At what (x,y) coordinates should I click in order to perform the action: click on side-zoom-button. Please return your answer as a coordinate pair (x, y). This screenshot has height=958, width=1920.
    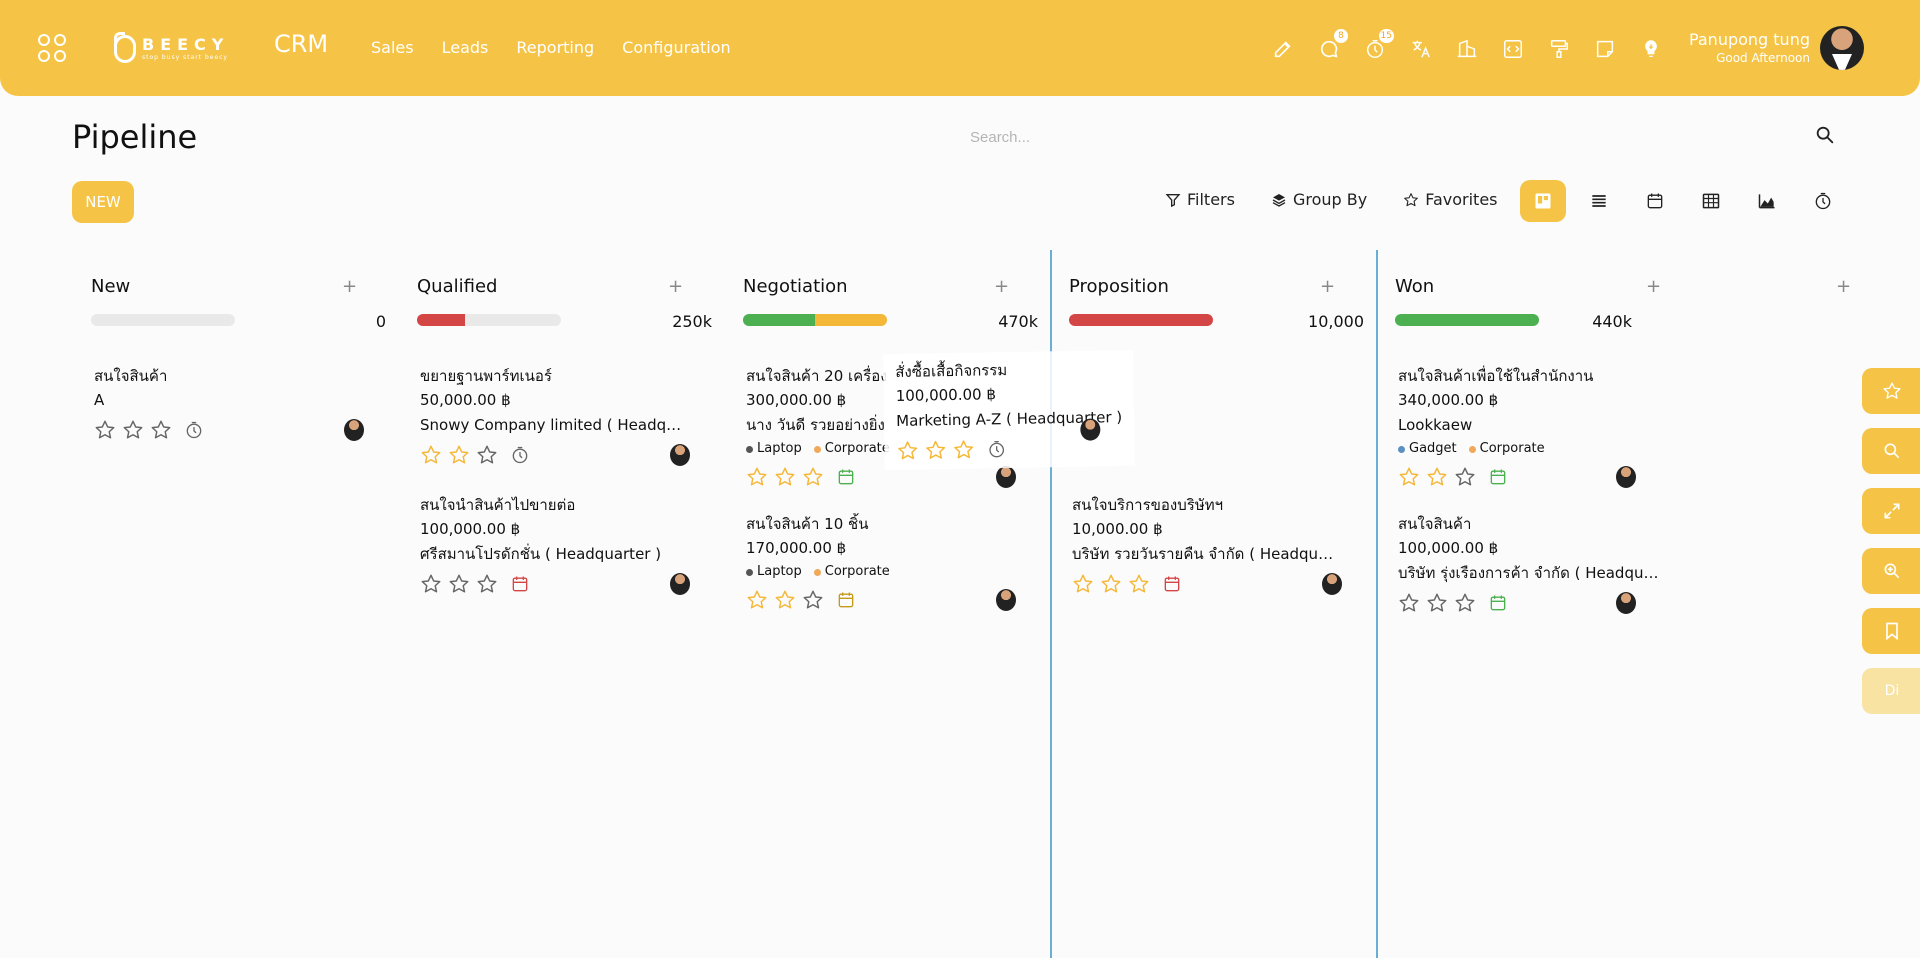
    Looking at the image, I should click on (1891, 571).